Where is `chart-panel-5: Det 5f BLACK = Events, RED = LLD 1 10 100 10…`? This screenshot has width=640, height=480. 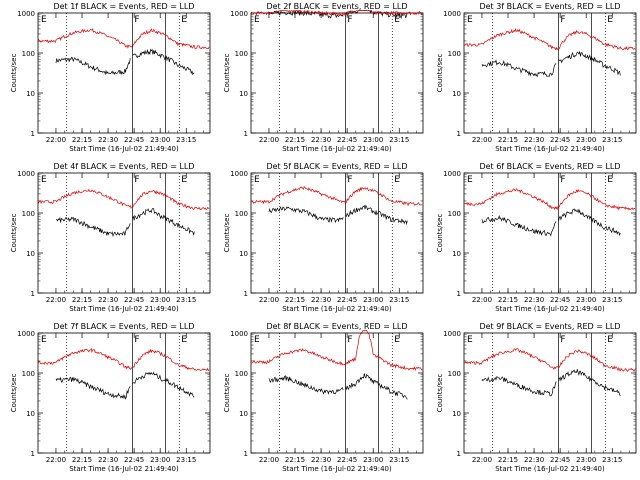 chart-panel-5: Det 5f BLACK = Events, RED = LLD 1 10 100 10… is located at coordinates (323, 237).